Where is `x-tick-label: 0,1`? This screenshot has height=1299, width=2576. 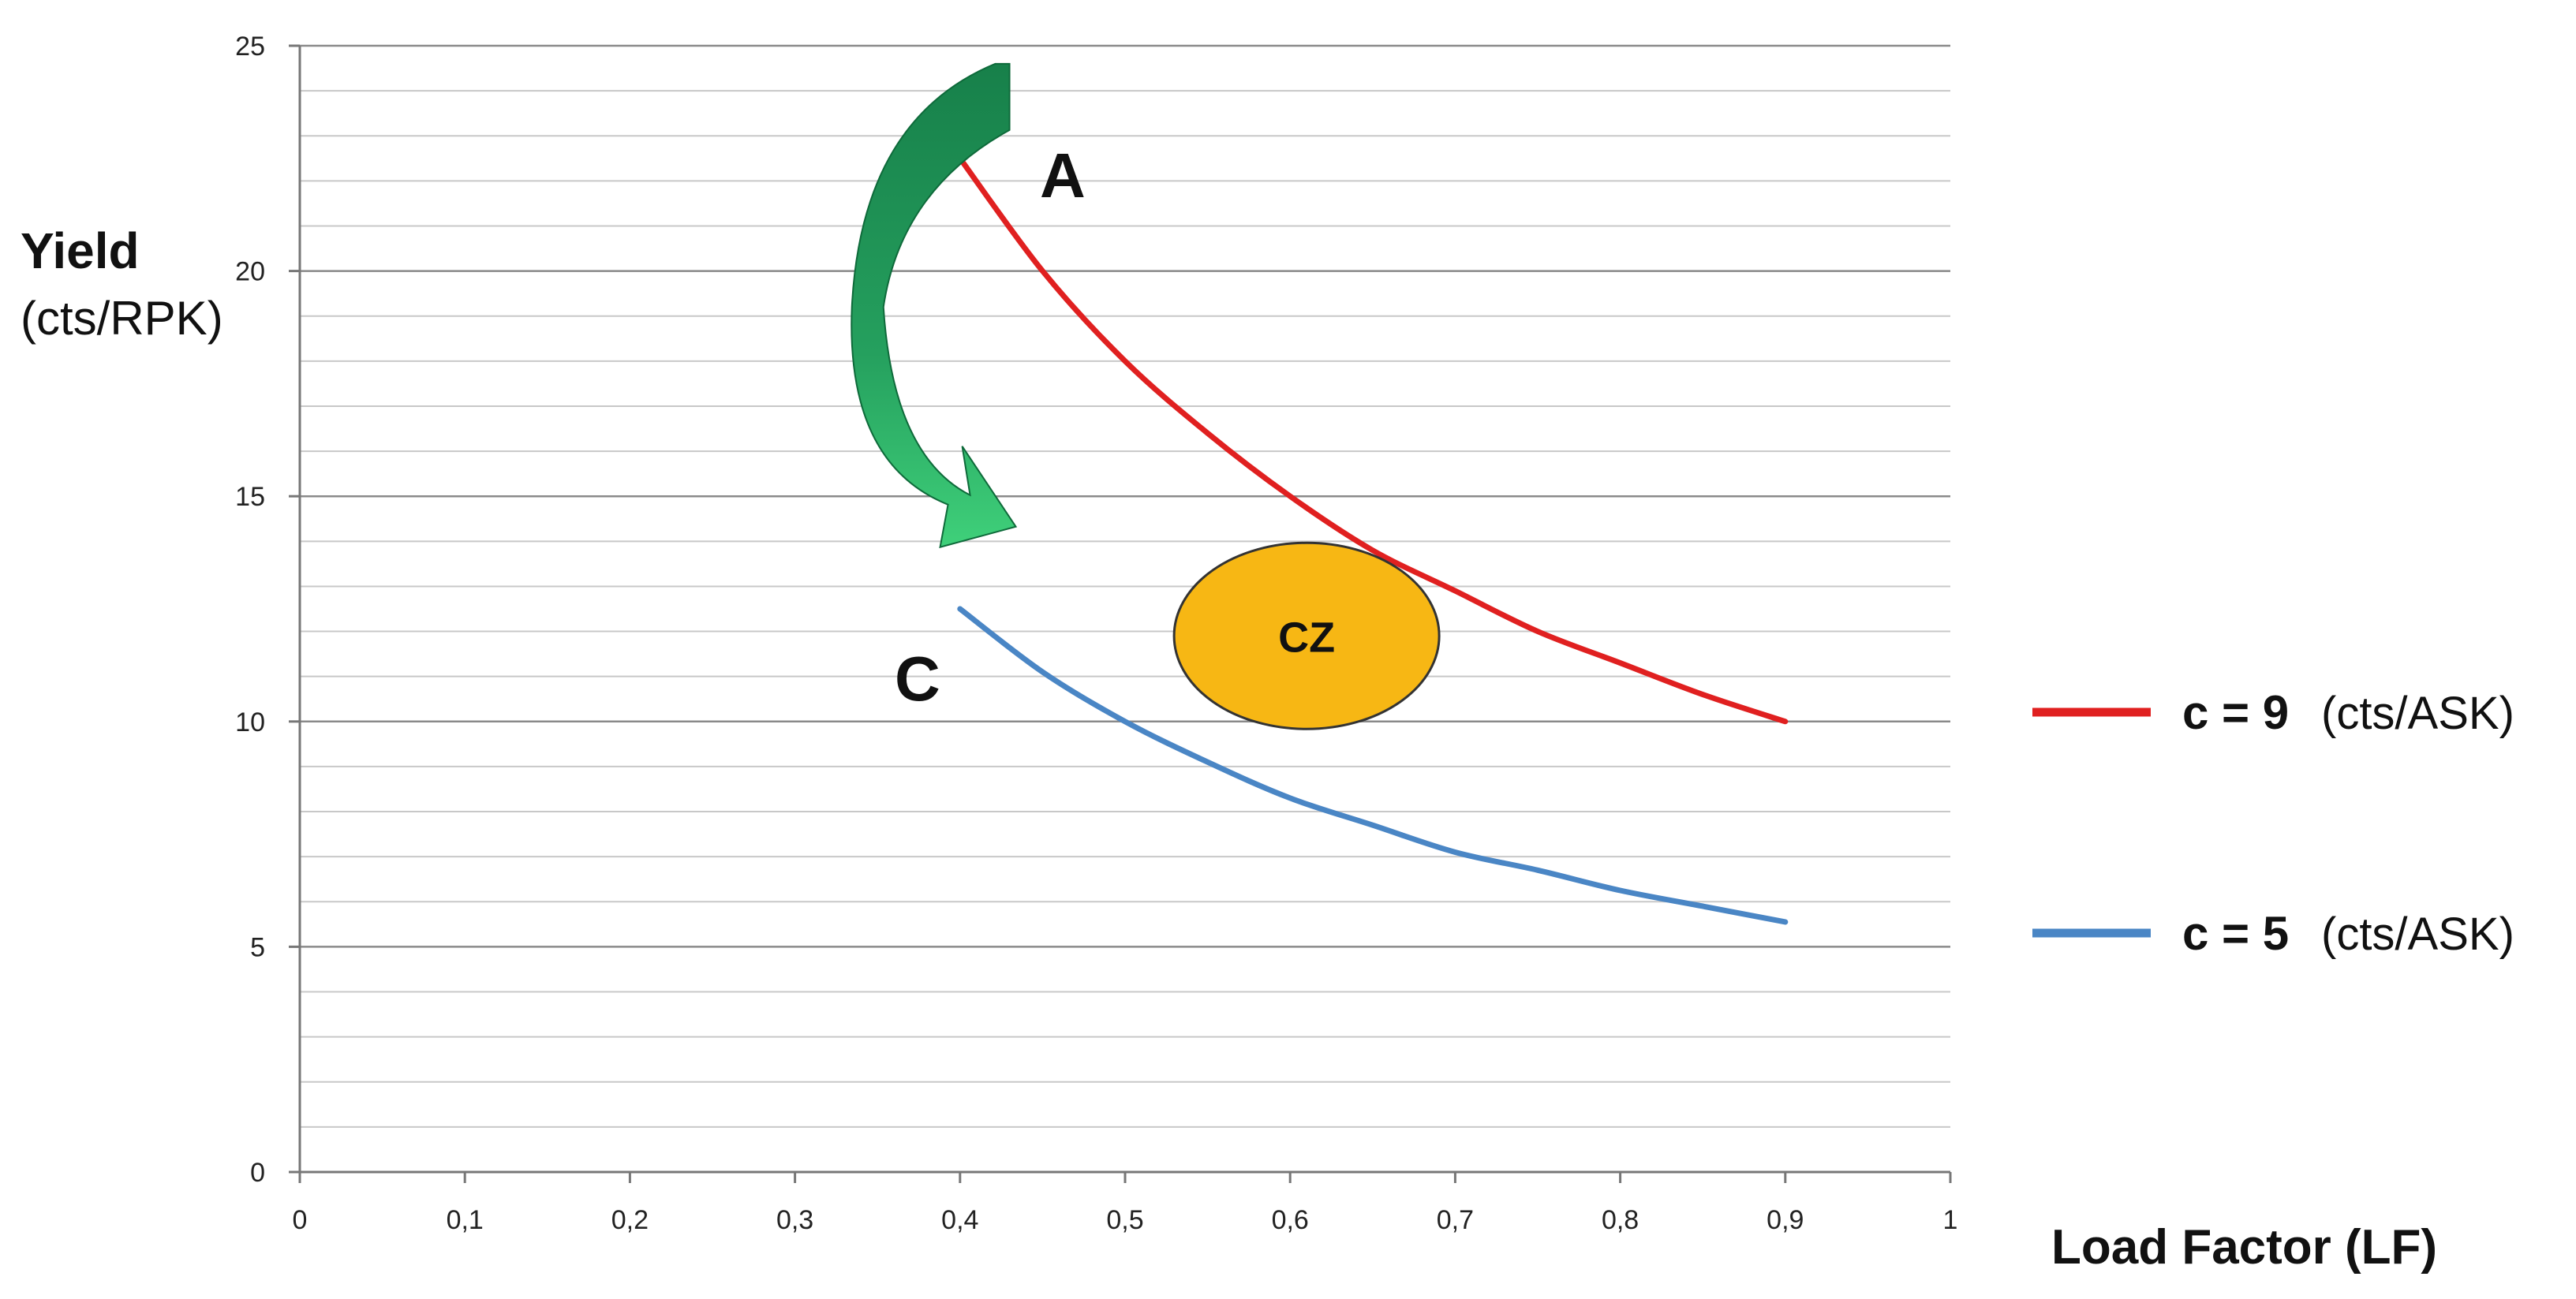 x-tick-label: 0,1 is located at coordinates (465, 1220).